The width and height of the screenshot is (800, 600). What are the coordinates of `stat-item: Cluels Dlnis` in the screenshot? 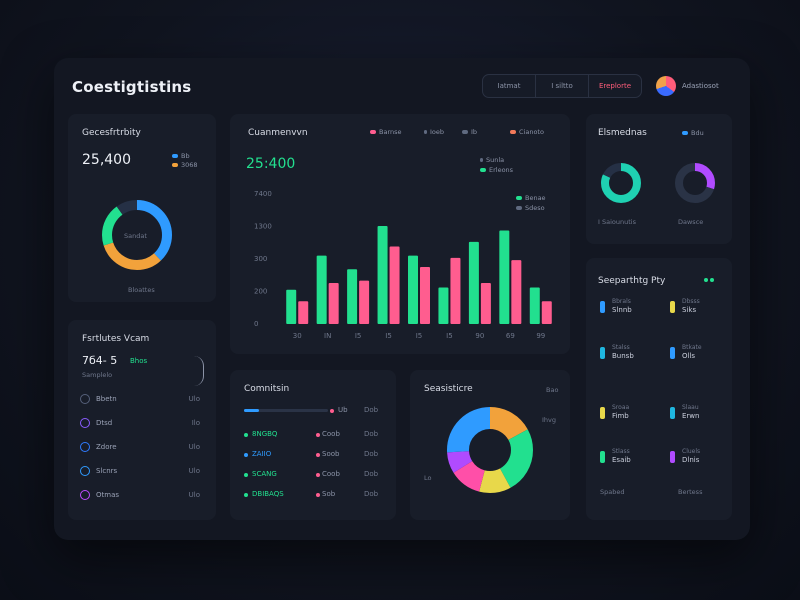 It's located at (700, 460).